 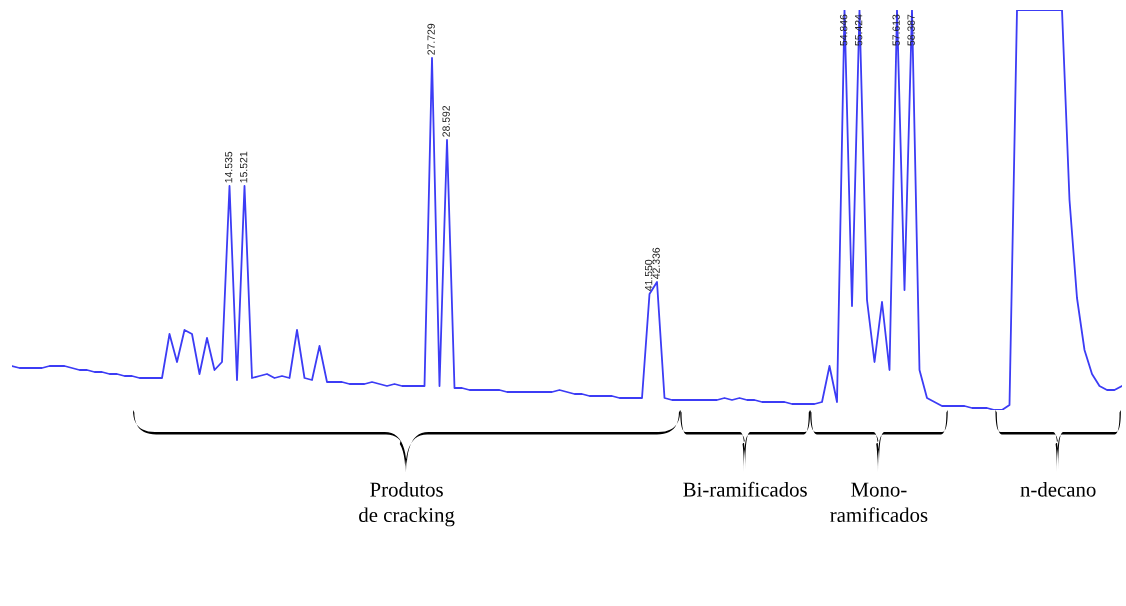 What do you see at coordinates (911, 30) in the screenshot?
I see `x-tick-label: 58.387` at bounding box center [911, 30].